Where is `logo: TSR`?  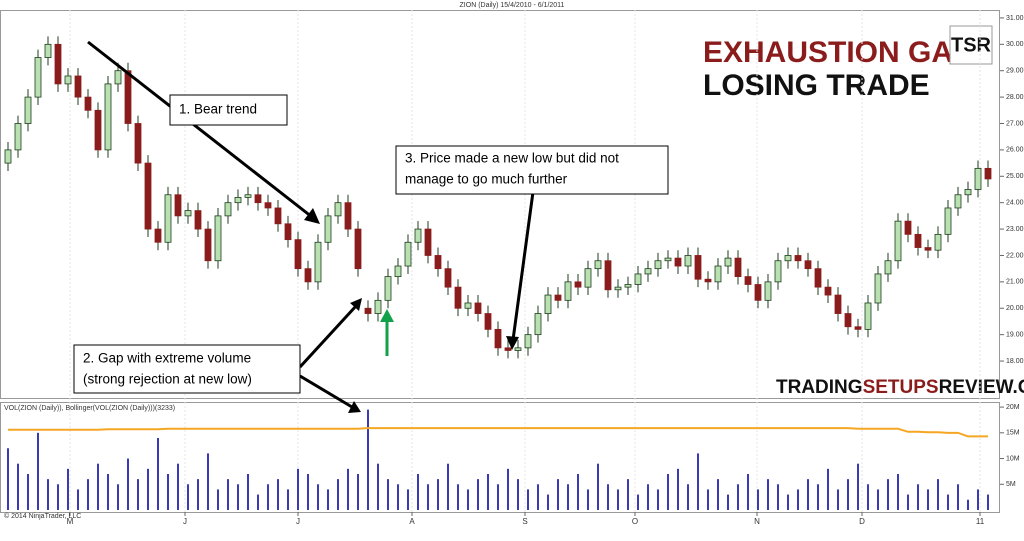
logo: TSR is located at coordinates (971, 45).